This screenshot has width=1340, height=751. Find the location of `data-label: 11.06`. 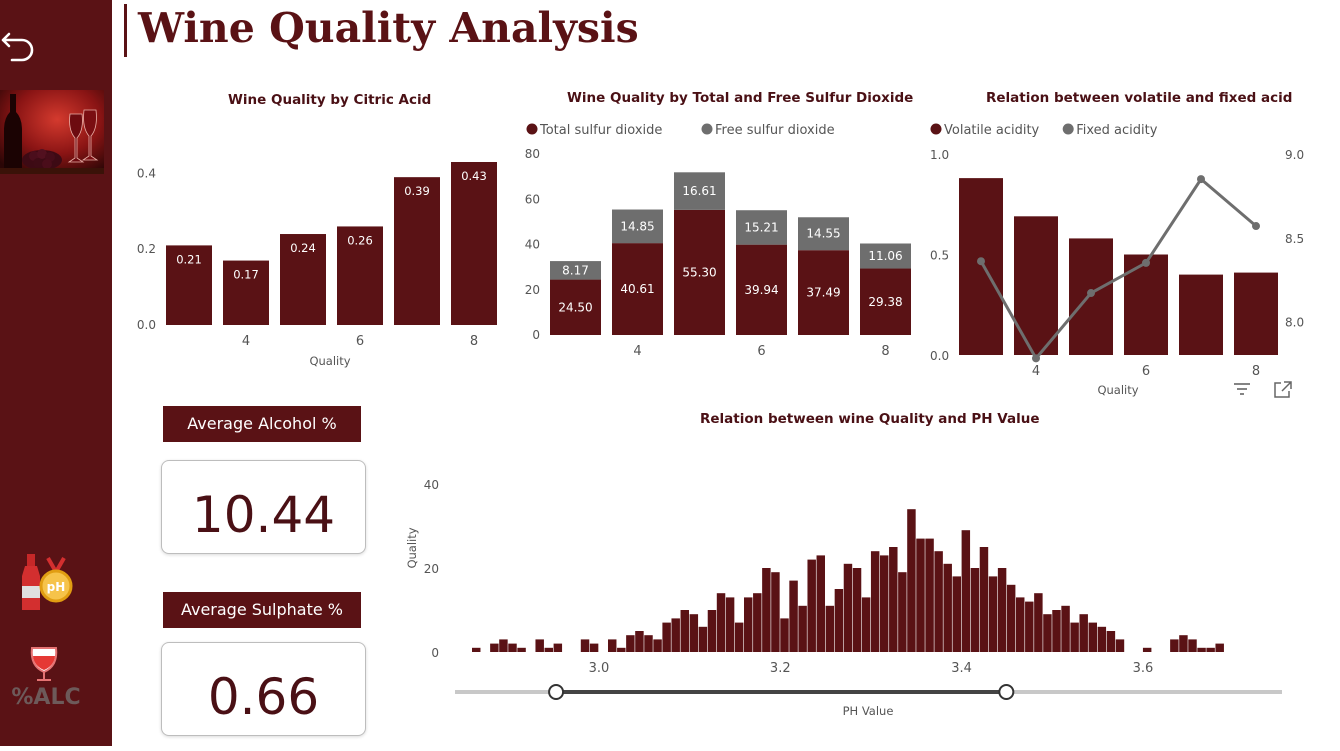

data-label: 11.06 is located at coordinates (885, 256).